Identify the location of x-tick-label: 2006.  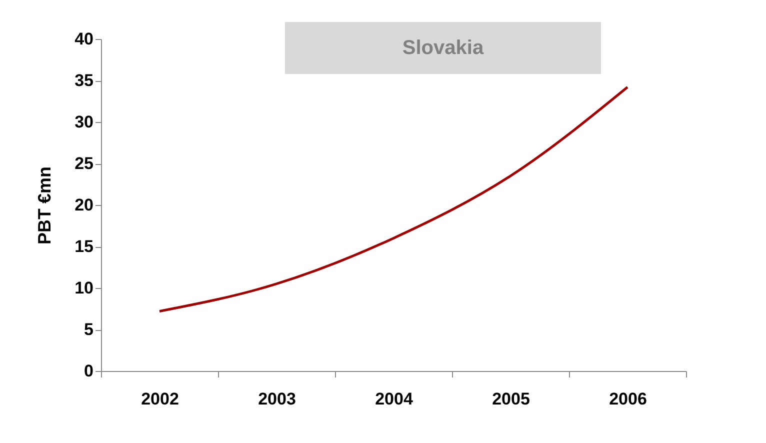
(628, 399).